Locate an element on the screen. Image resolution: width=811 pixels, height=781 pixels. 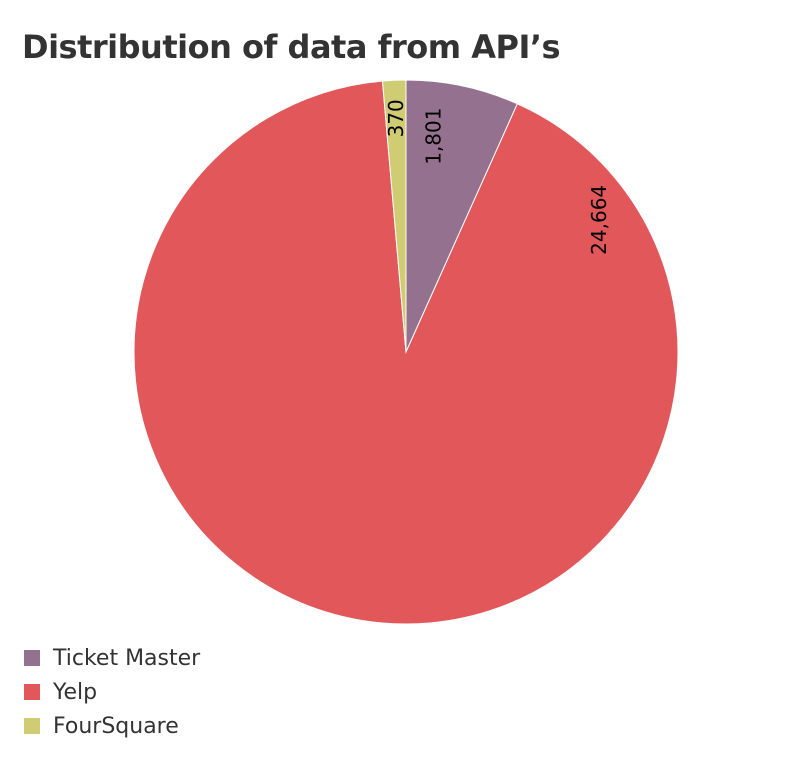
legend-label-foursquare: FourSquare is located at coordinates (116, 726).